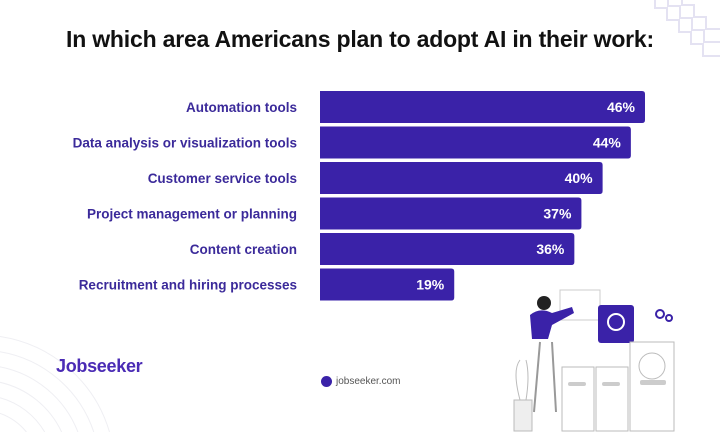  What do you see at coordinates (579, 178) in the screenshot?
I see `bar-value-label: 40%` at bounding box center [579, 178].